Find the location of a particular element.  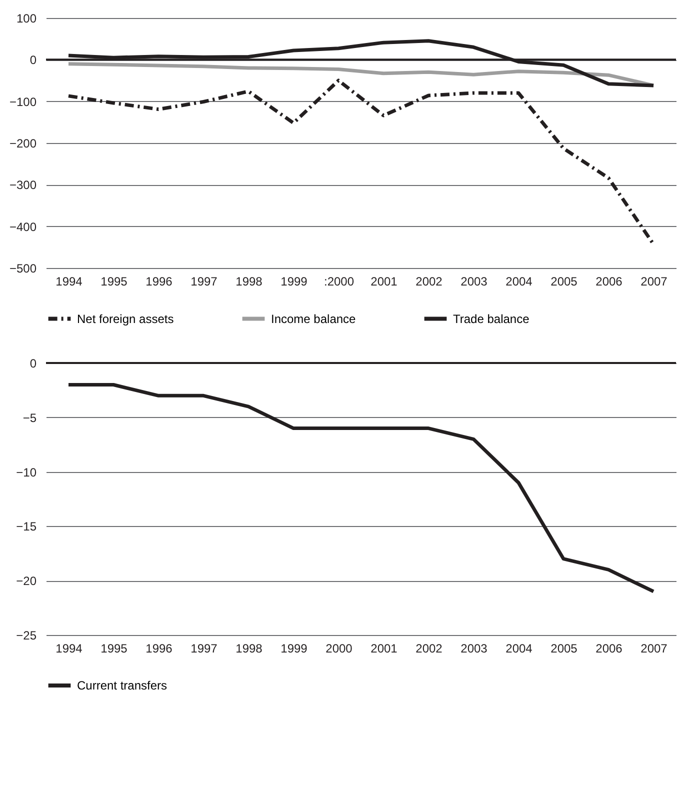

line-series is located at coordinates (361, 75).